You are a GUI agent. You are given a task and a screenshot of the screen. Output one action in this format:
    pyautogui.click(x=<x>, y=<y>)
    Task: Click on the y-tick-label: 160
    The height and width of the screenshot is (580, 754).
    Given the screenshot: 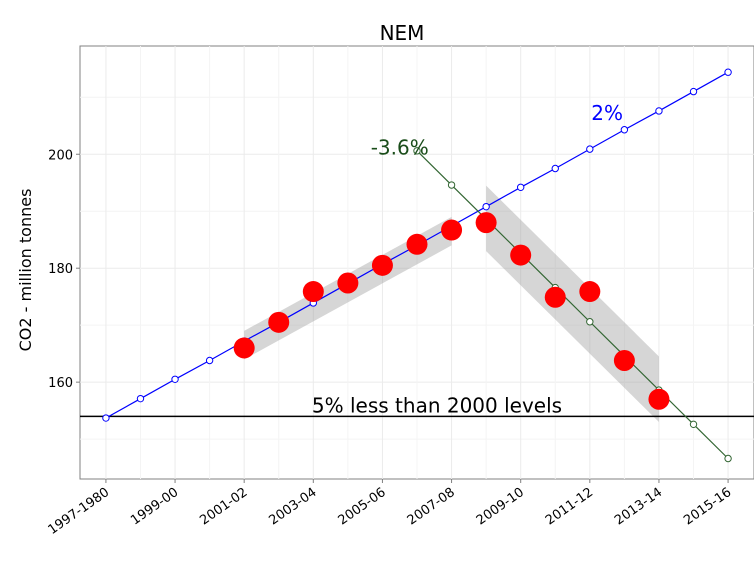 What is the action you would take?
    pyautogui.click(x=60, y=383)
    